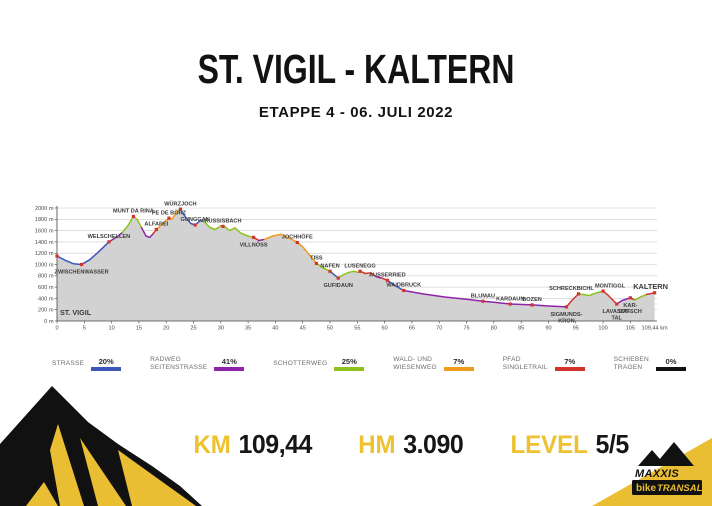  Describe the element at coordinates (46, 277) in the screenshot. I see `y-tick-label: 800 m` at that location.